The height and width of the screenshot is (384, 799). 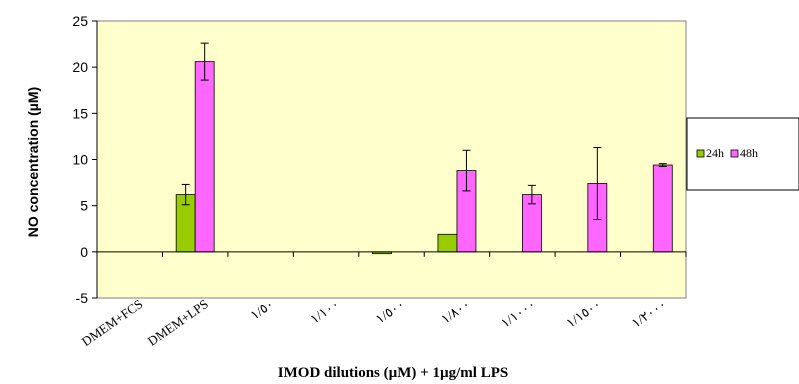 I want to click on x-category-label: ١/٢٠٠٠, so click(x=649, y=313).